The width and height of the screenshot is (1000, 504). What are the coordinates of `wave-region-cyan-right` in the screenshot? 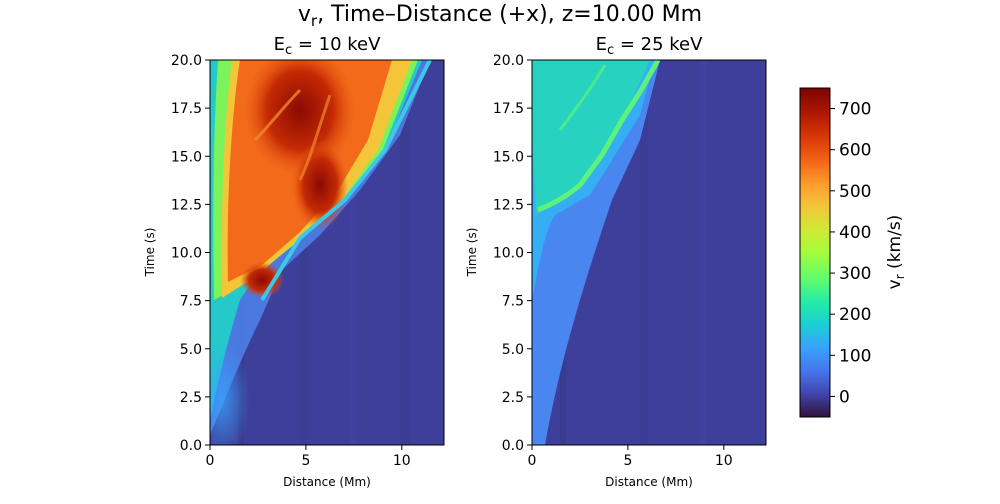 It's located at (591, 137).